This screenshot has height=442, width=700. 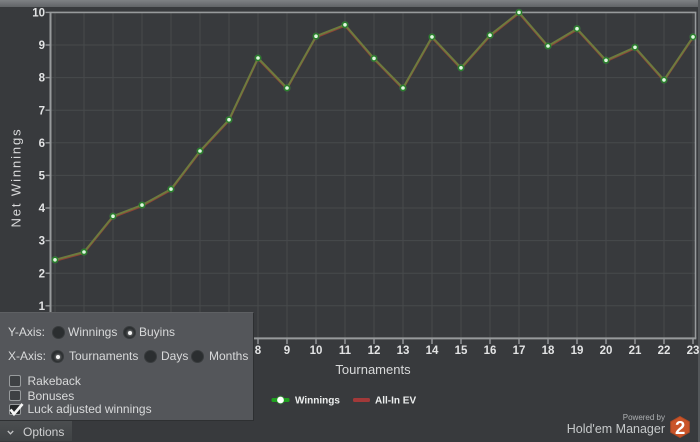 I want to click on svg-text: 1, so click(x=42, y=307).